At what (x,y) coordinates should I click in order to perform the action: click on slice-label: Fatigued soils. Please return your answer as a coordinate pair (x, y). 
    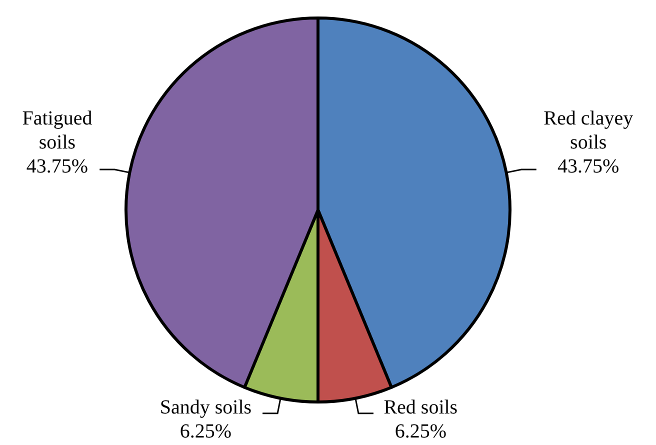
    Looking at the image, I should click on (57, 131).